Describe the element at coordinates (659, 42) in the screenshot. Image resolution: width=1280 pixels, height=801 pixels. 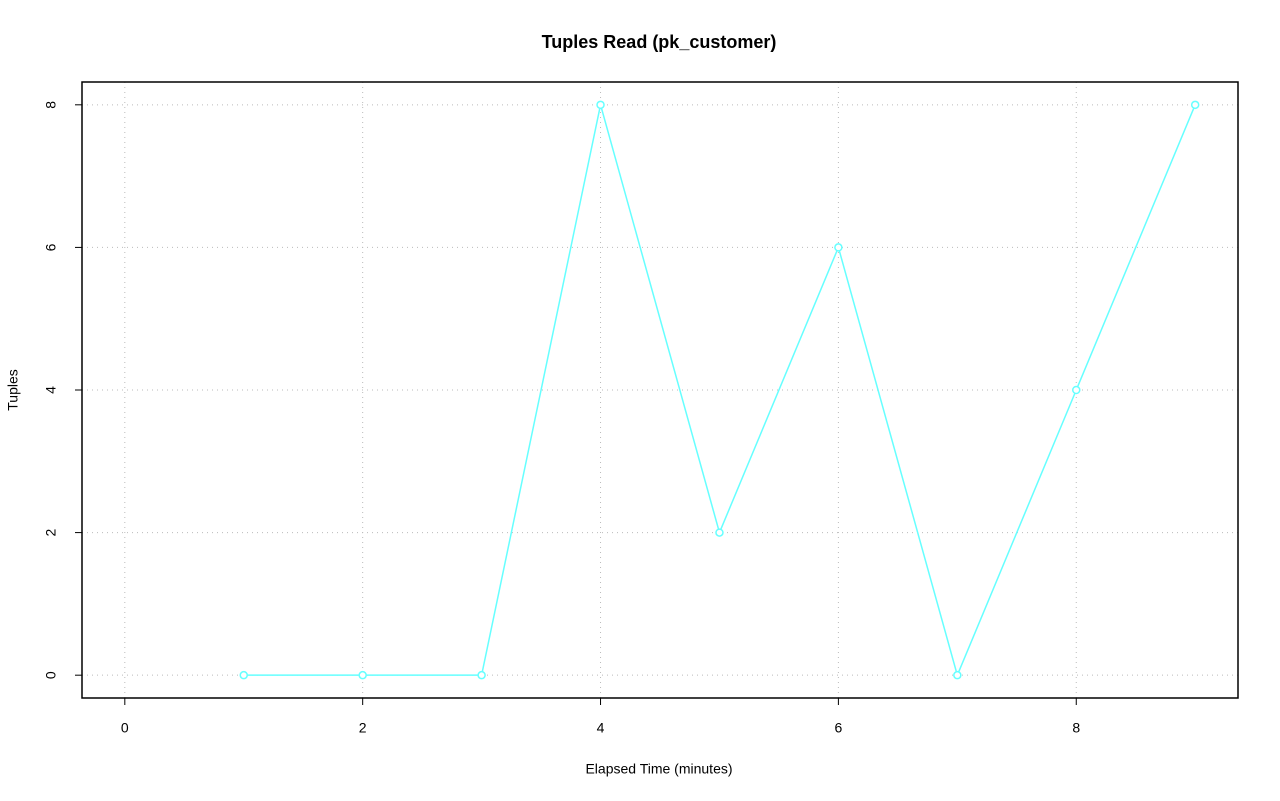
I see `chart-title: Tuples Read (pk_customer)` at that location.